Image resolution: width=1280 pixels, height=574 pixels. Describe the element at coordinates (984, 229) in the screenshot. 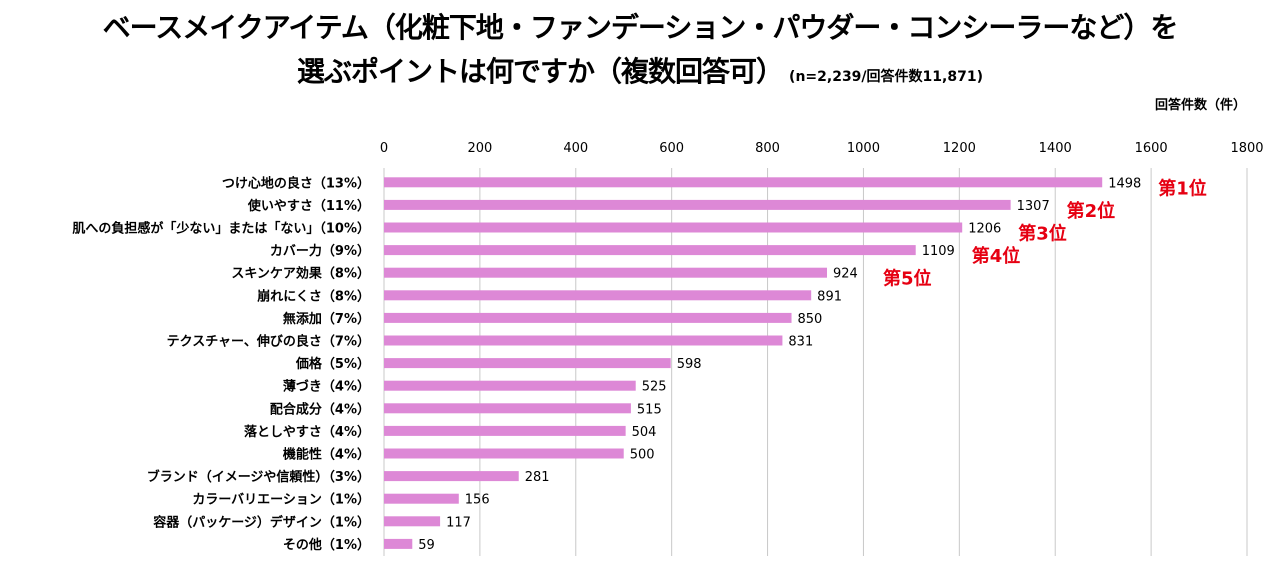

I see `data-label: 1206` at that location.